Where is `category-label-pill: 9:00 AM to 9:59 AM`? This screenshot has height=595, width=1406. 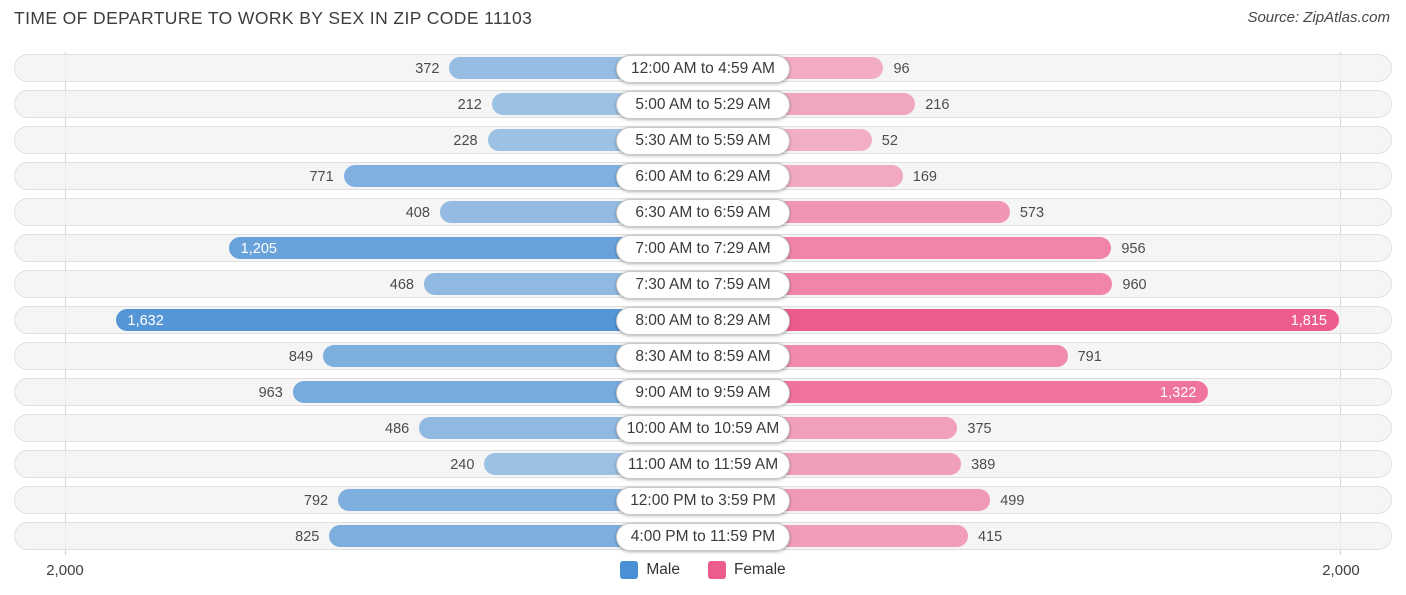 category-label-pill: 9:00 AM to 9:59 AM is located at coordinates (703, 393).